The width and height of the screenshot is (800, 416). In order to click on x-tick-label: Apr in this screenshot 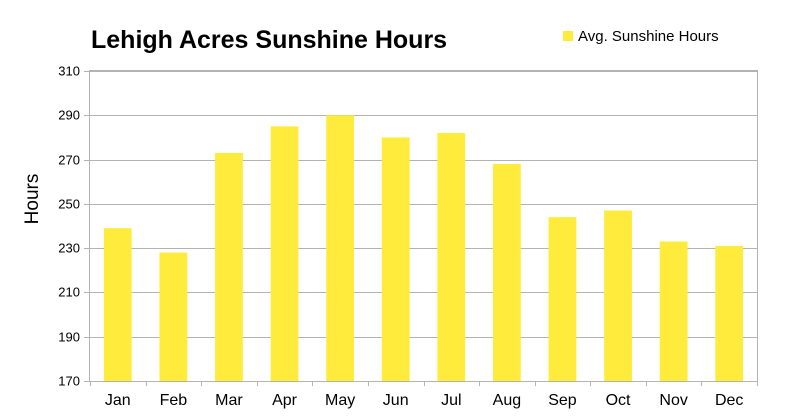, I will do `click(285, 400)`.